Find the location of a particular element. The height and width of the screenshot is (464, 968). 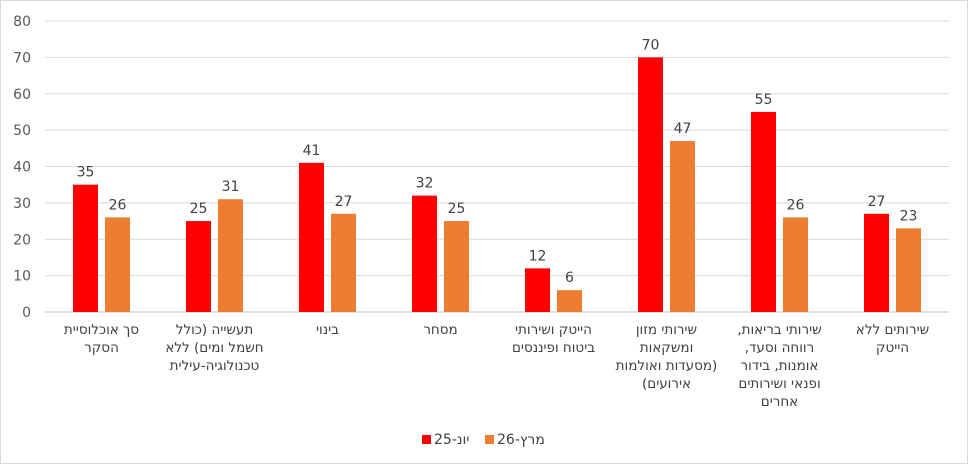

y-tick-label: 80 is located at coordinates (22, 22).